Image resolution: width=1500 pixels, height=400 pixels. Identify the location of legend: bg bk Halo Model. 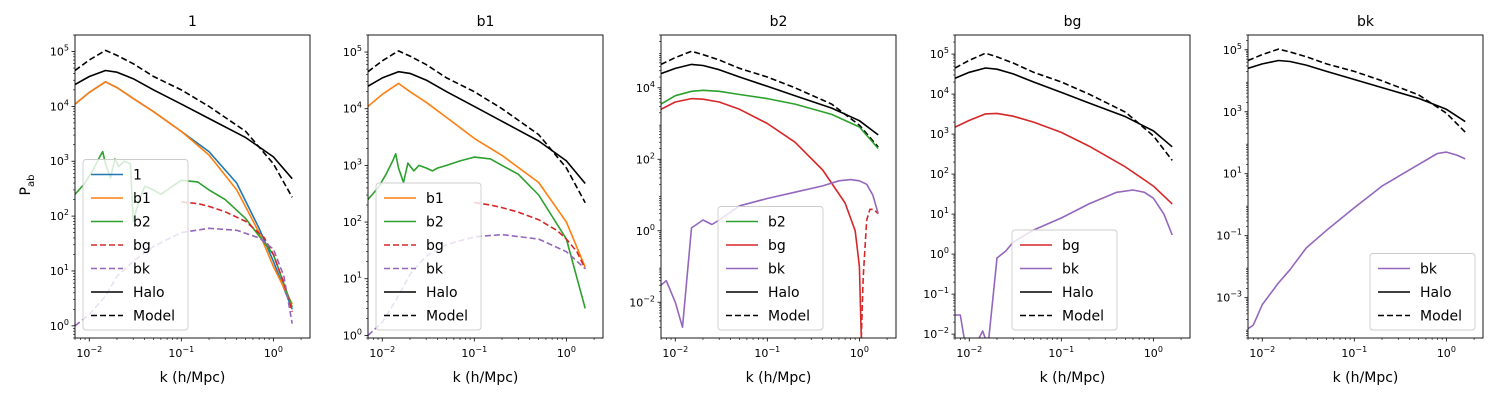
(1064, 280).